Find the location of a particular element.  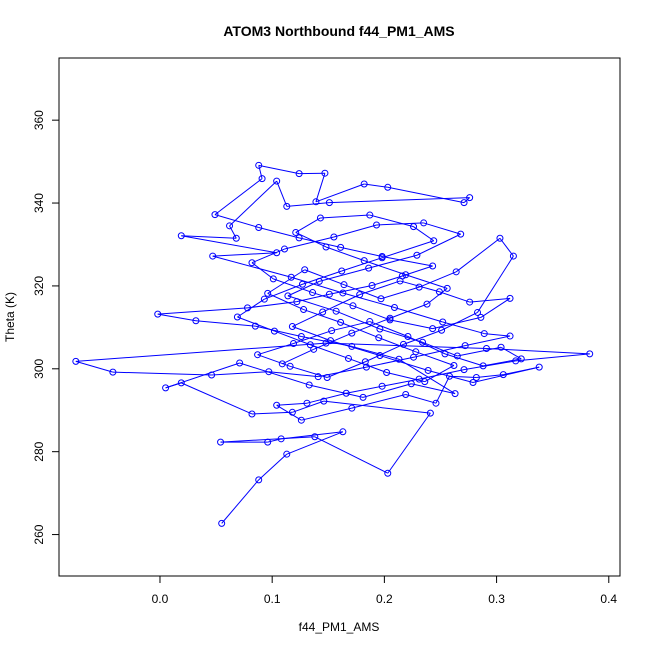

y-axis: 260 280 300 320 340 360 is located at coordinates (46, 327).